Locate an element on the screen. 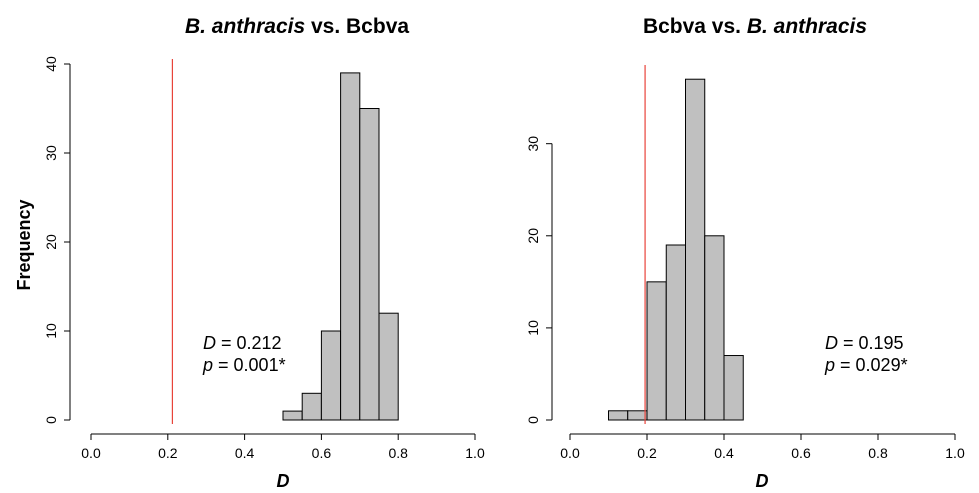  left-annotation-d-value: = 0.212 is located at coordinates (249, 343).